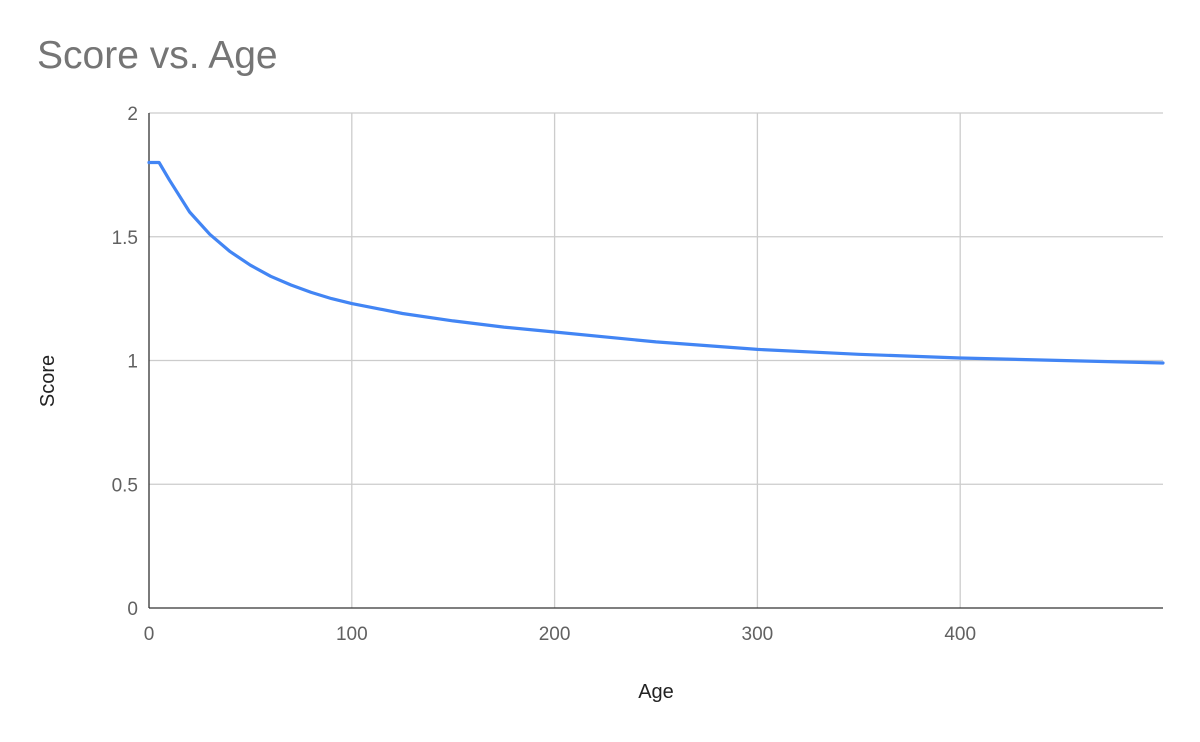  I want to click on y-tick-label: 0, so click(132, 609).